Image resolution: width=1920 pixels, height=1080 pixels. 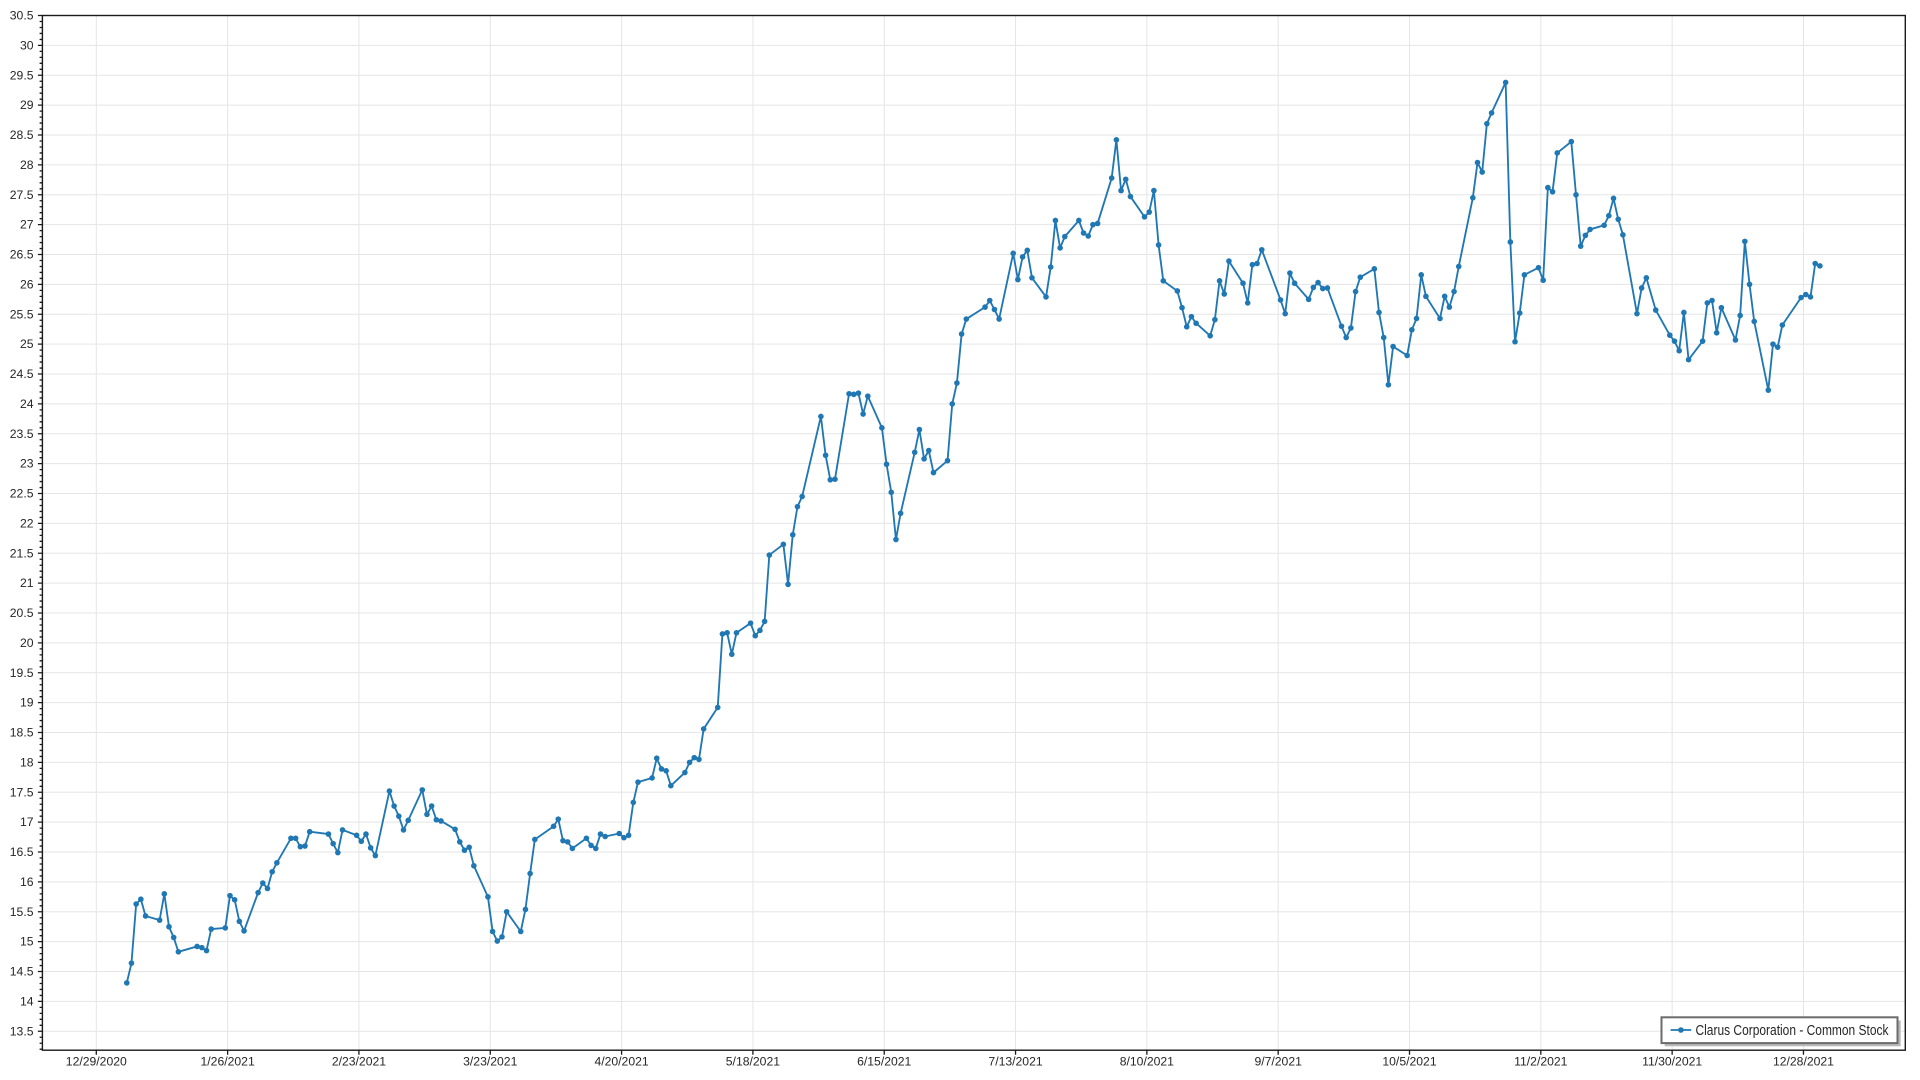 I want to click on svg-text: 18.5, so click(x=22, y=733).